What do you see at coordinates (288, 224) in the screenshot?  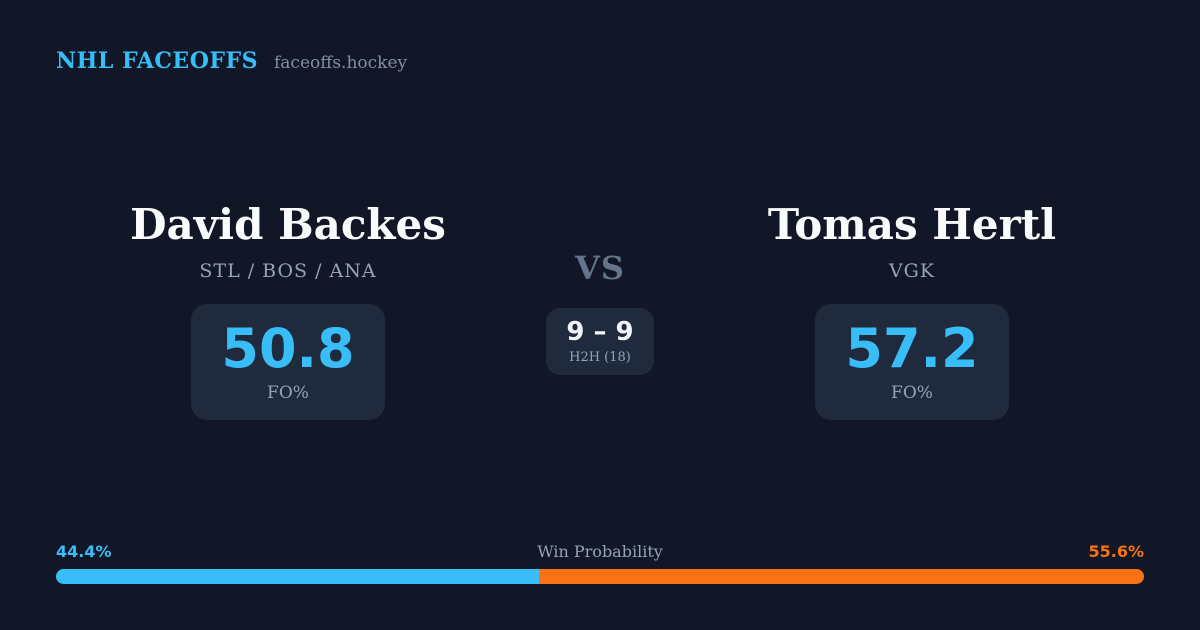 I see `player-left-name: David Backes` at bounding box center [288, 224].